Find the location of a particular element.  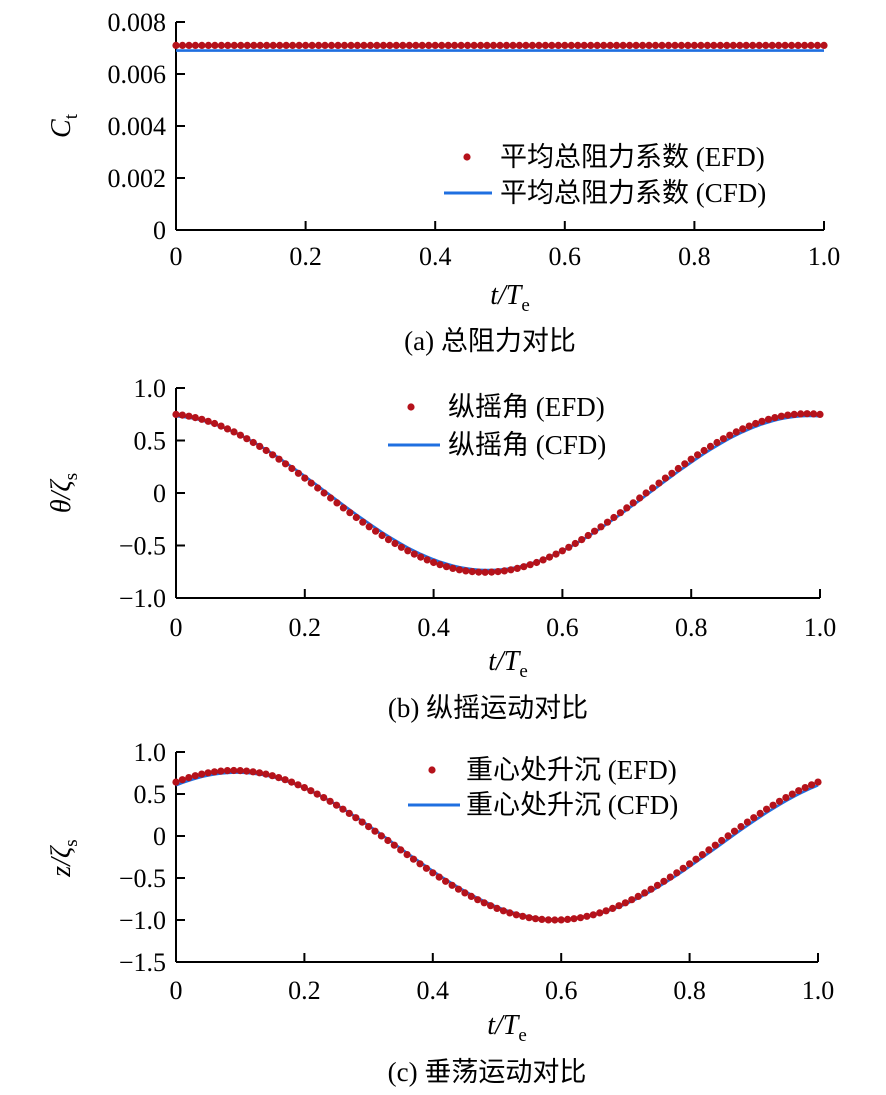

legend-label-efd: 重心处升沉 (EFD) is located at coordinates (571, 770).